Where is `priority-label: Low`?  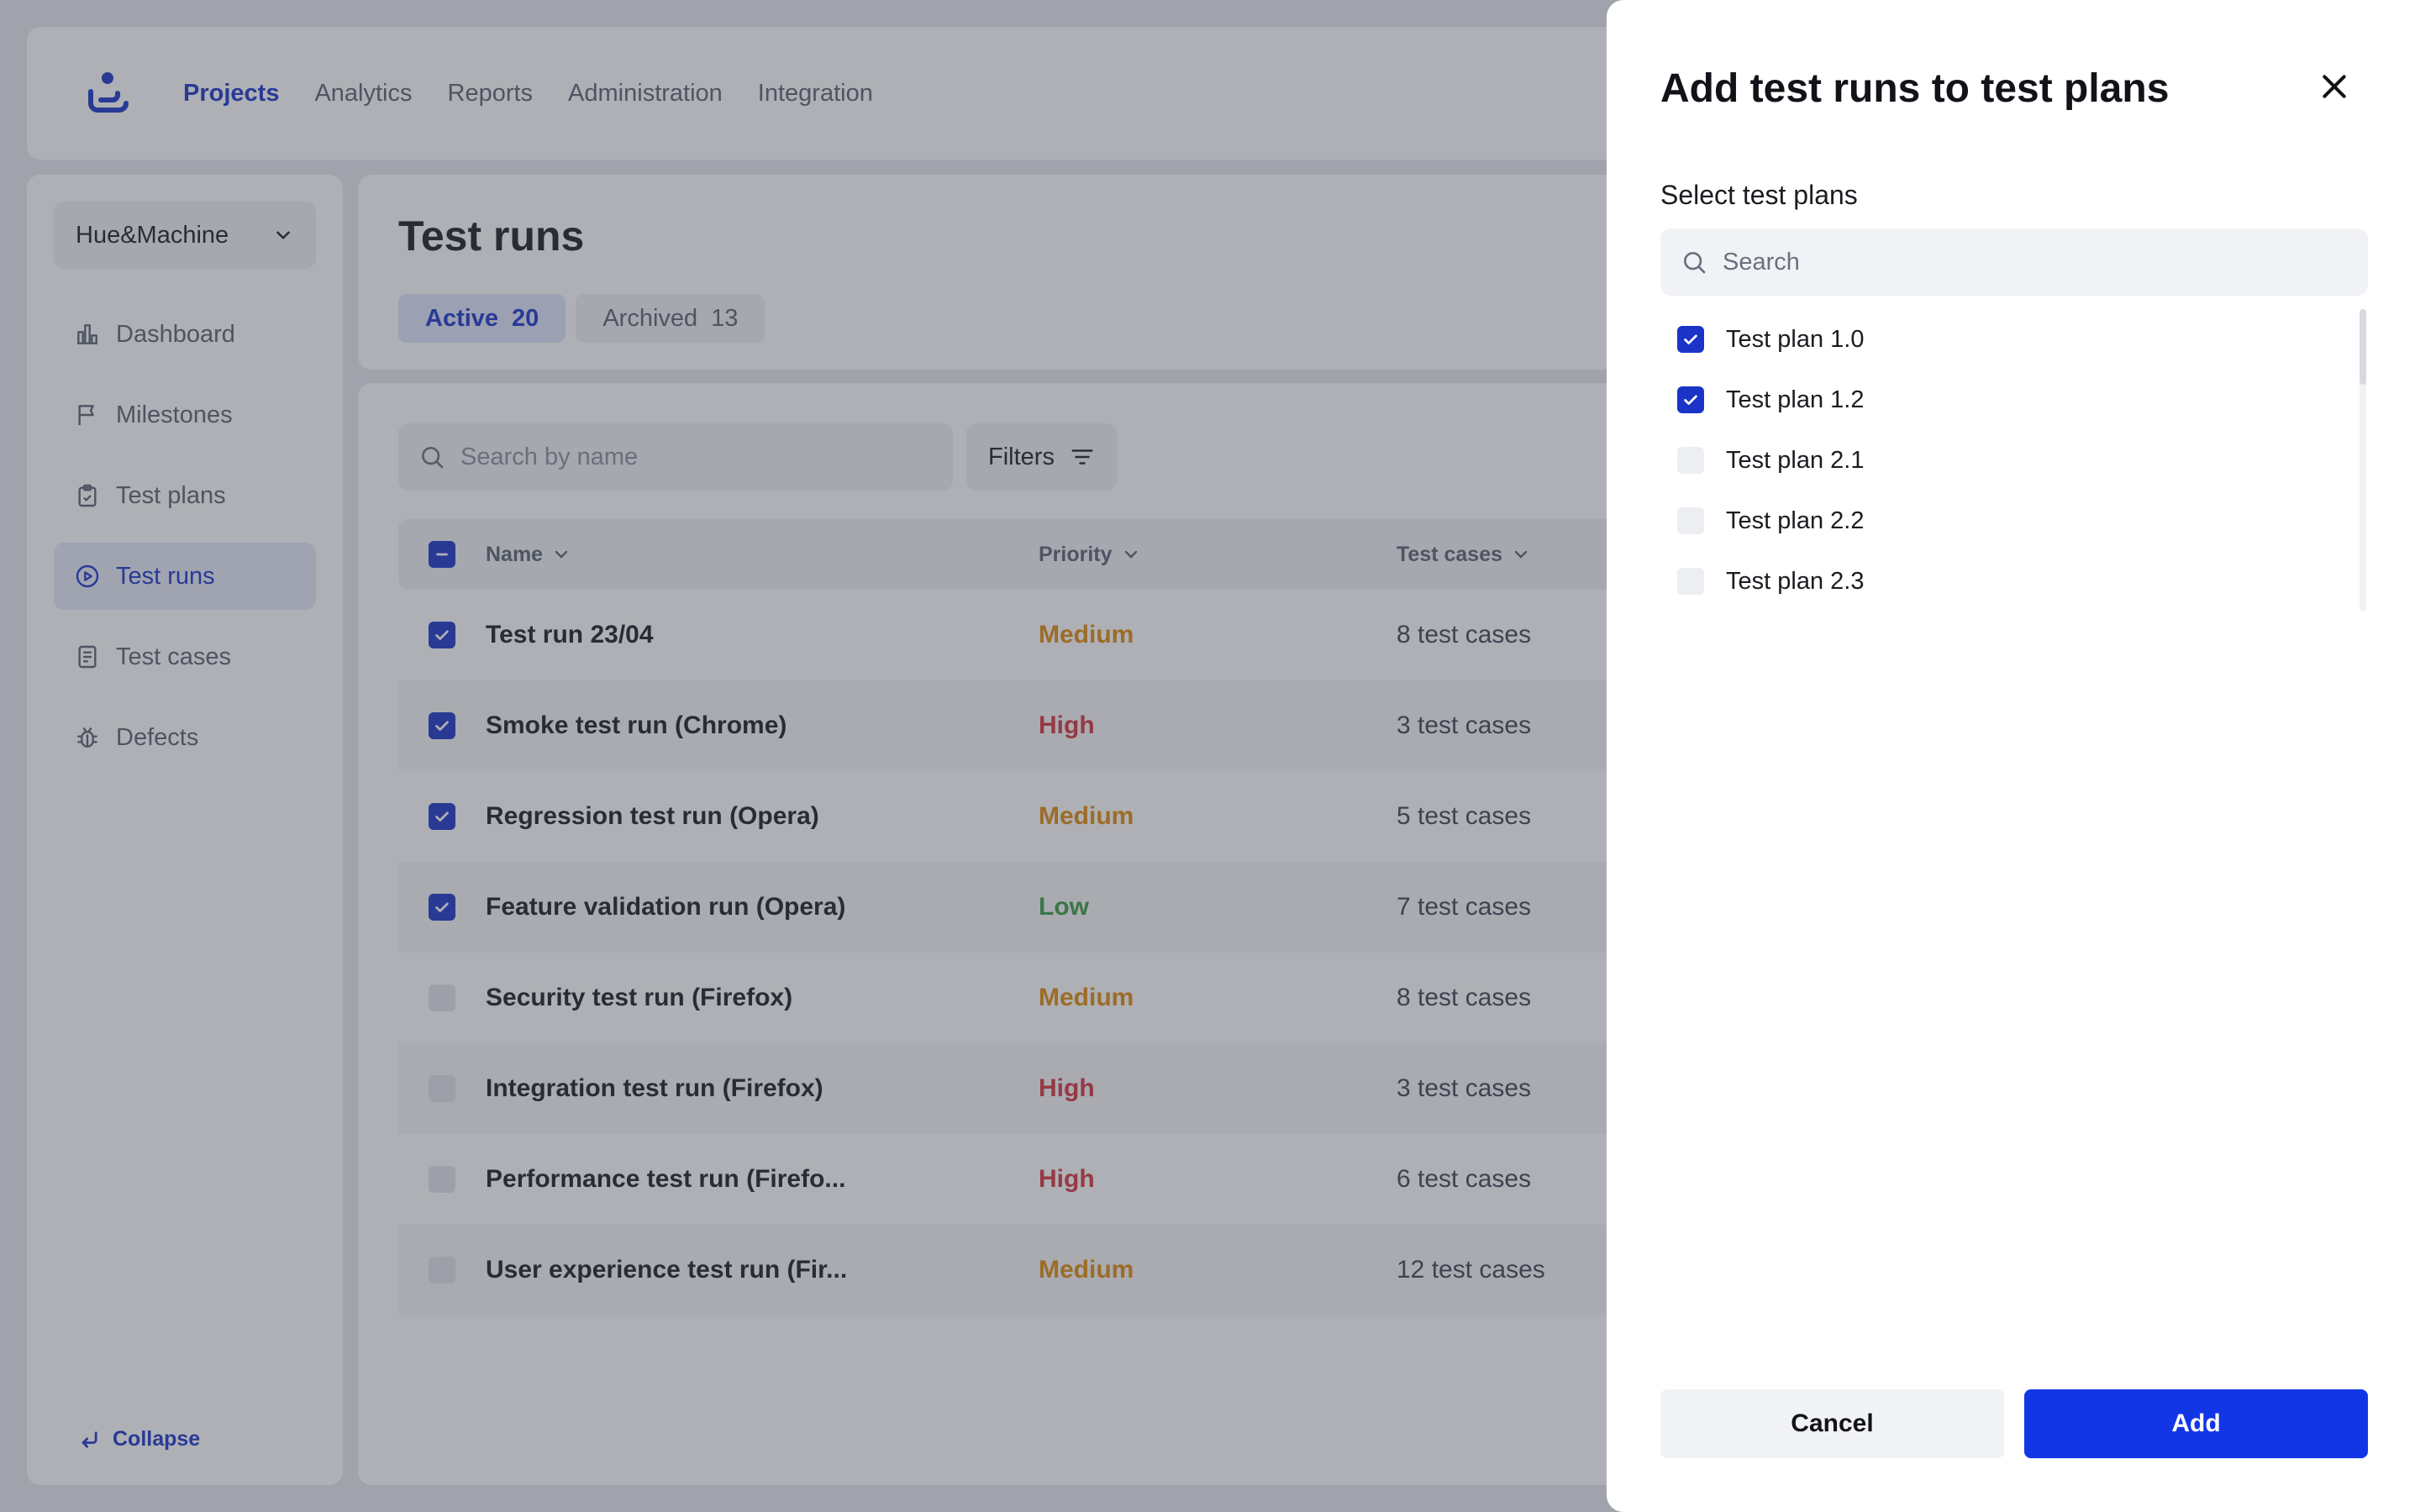
priority-label: Low is located at coordinates (1064, 907).